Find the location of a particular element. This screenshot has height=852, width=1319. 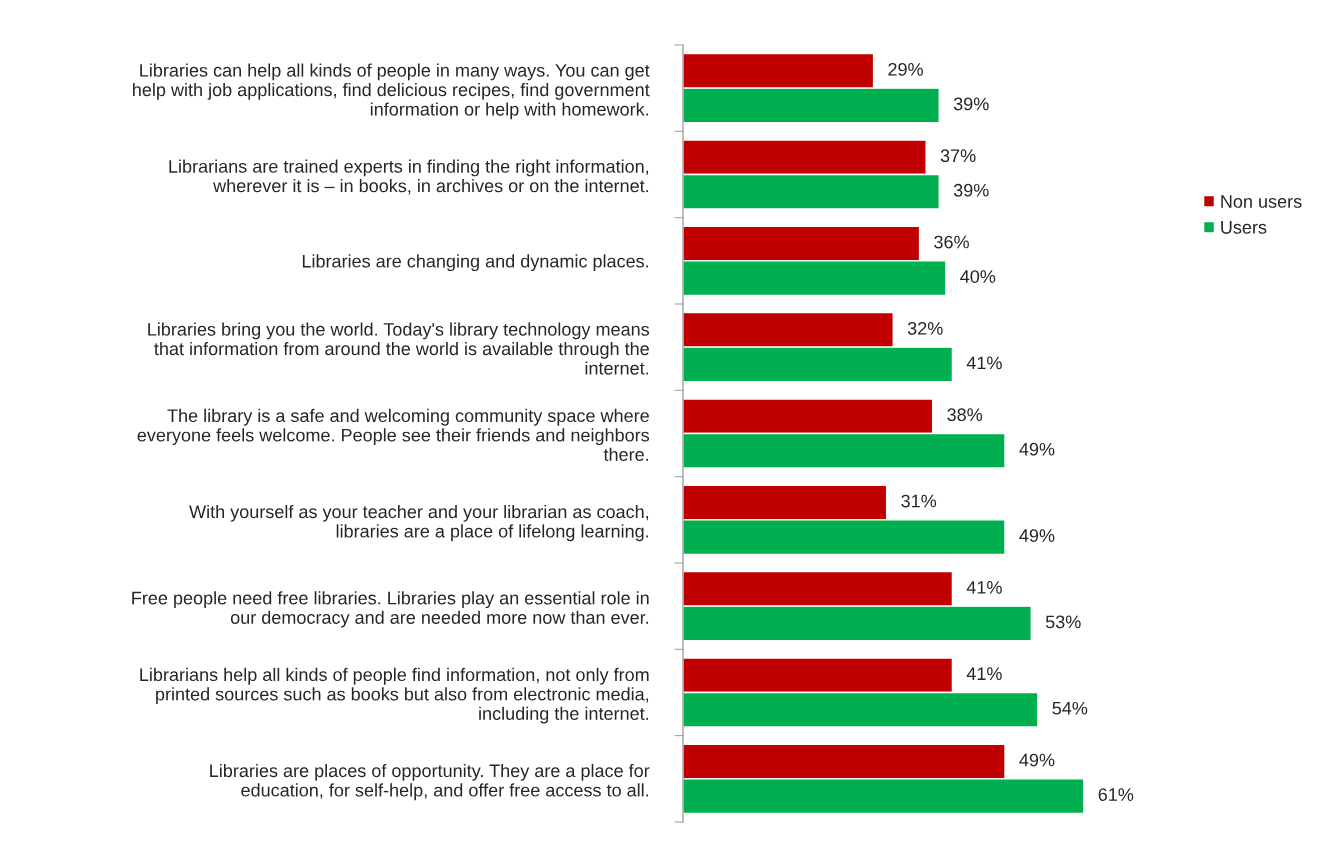

y-tick-label: Libraries are changing and dynamic places. is located at coordinates (475, 263).